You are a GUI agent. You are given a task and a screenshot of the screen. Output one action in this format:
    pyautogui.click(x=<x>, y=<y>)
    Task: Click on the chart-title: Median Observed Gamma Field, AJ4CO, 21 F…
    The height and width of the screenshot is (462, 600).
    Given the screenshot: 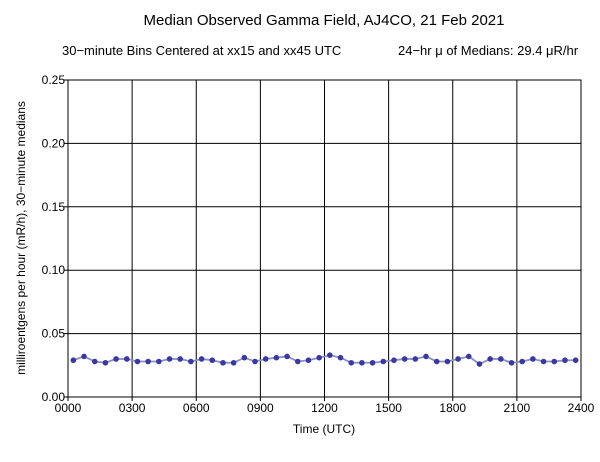 What is the action you would take?
    pyautogui.click(x=323, y=20)
    